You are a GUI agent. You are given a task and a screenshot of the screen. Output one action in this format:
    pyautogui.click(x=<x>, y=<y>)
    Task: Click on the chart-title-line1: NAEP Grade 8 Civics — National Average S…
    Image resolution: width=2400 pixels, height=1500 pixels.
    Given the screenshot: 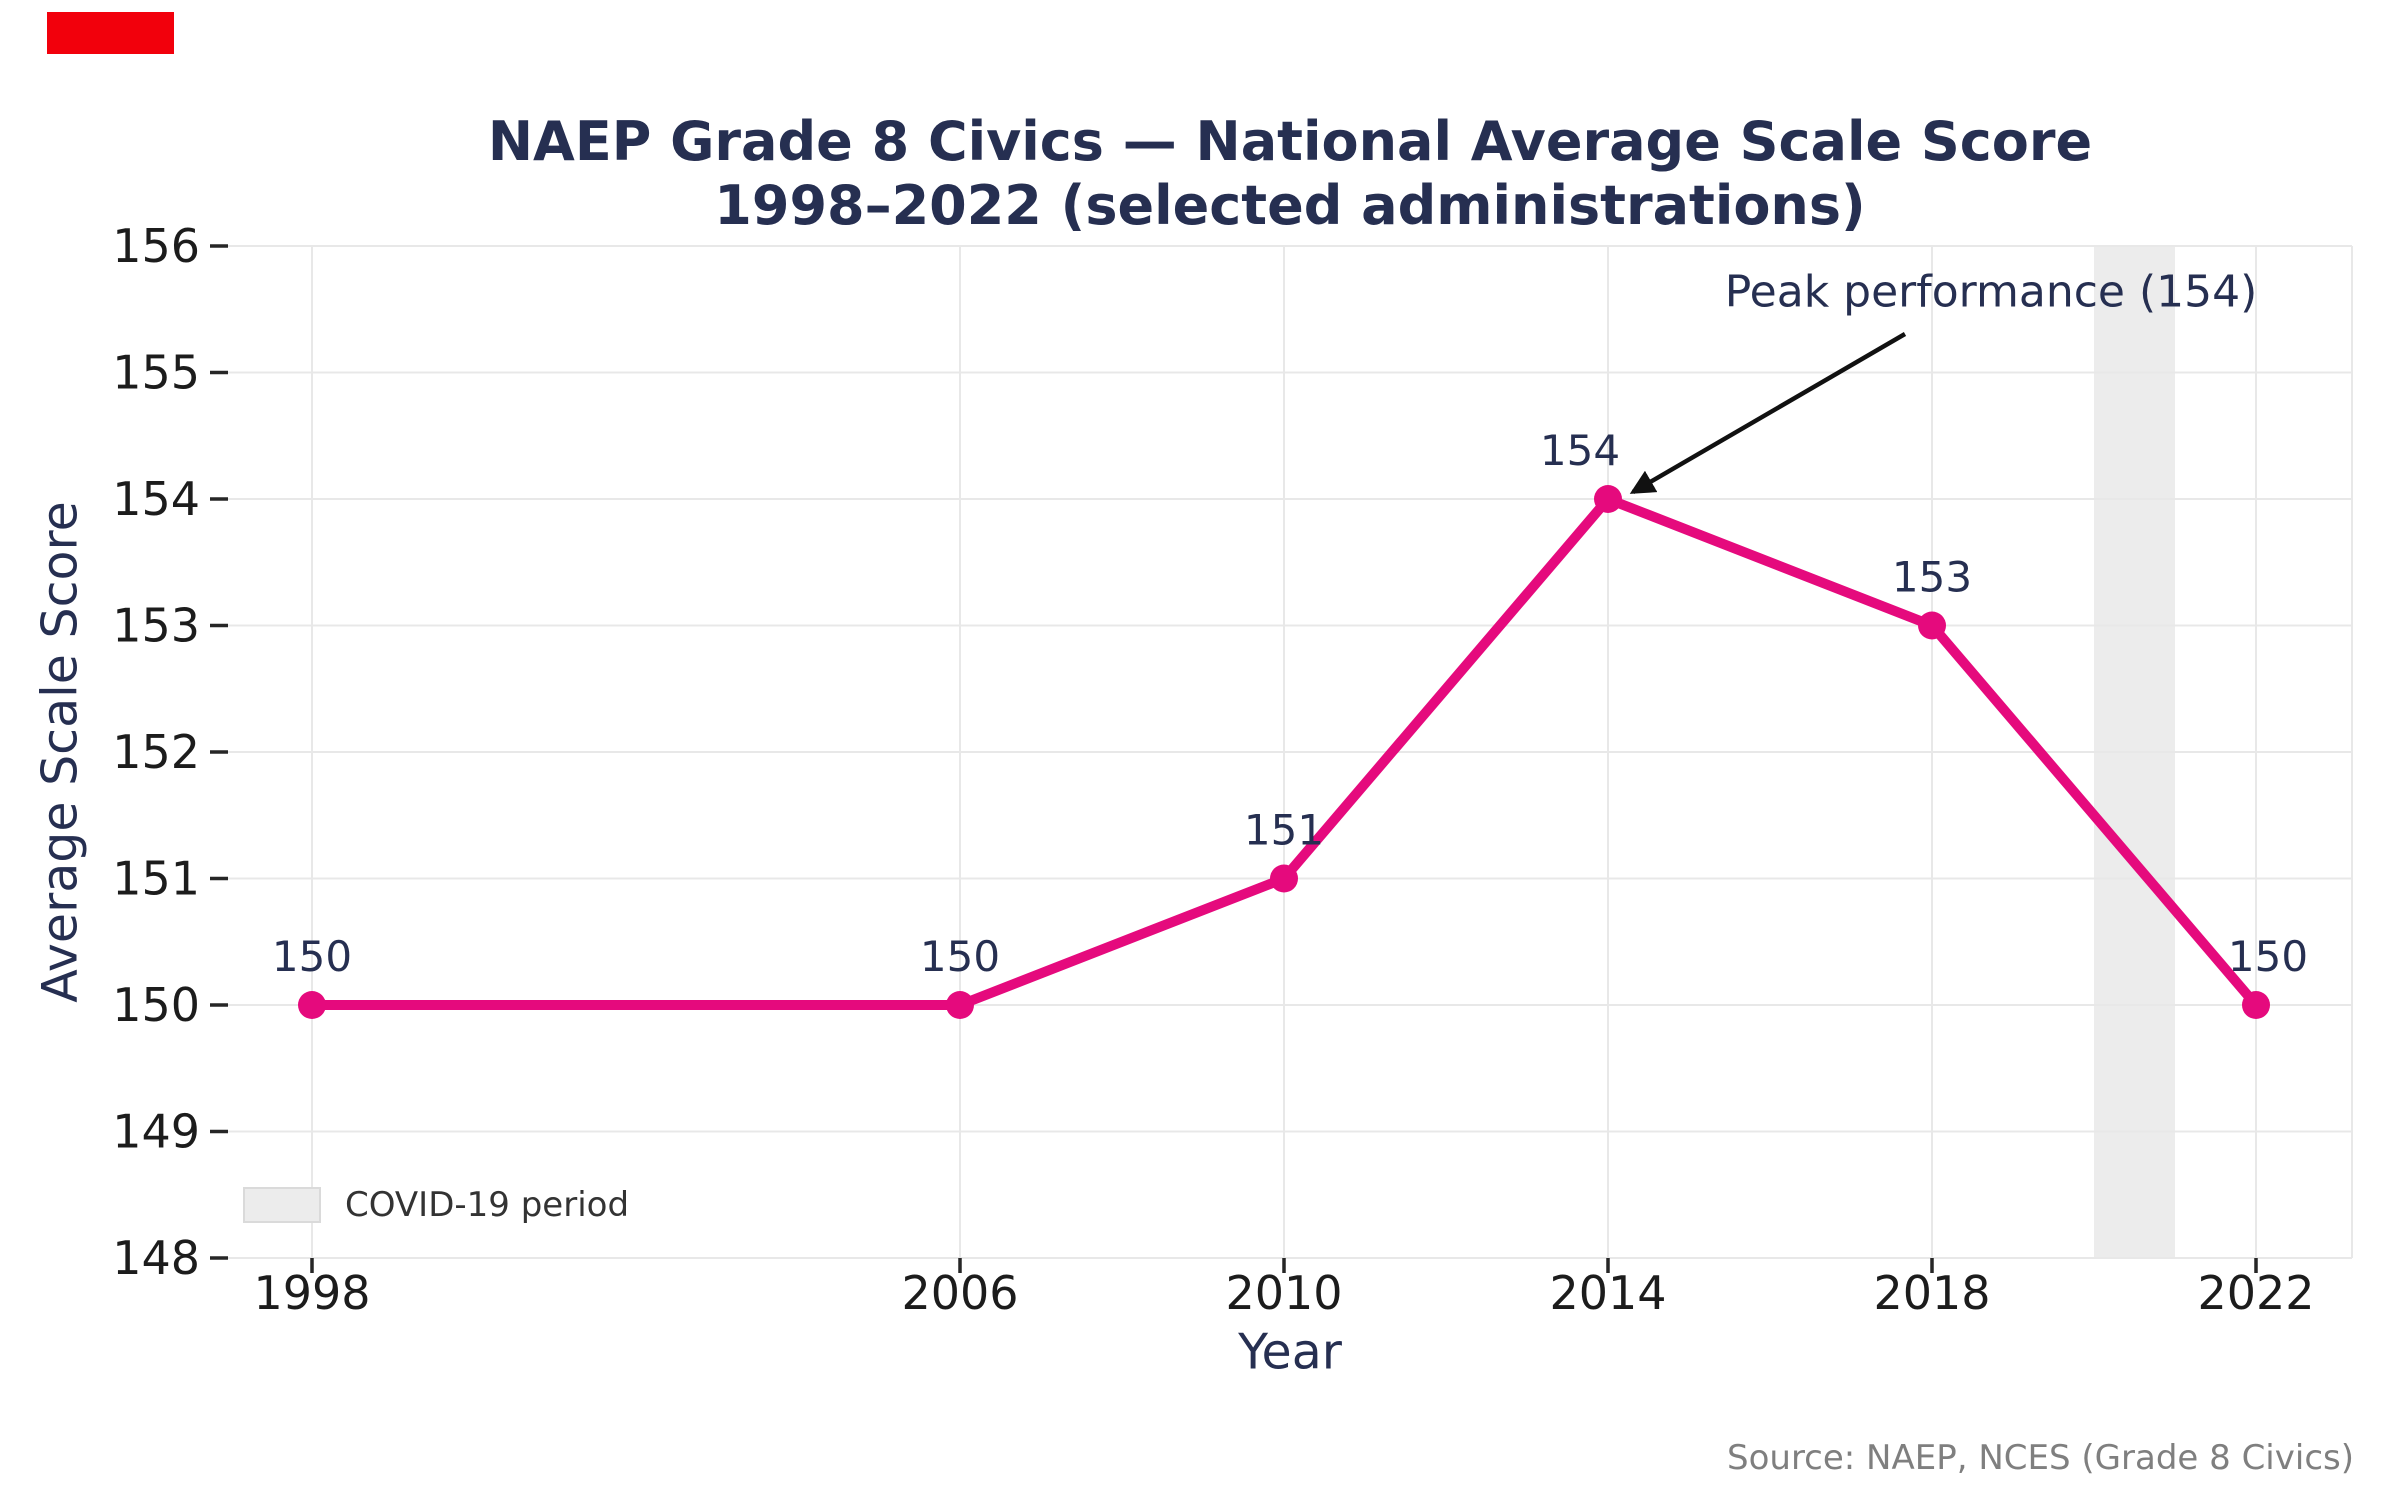 What is the action you would take?
    pyautogui.click(x=1290, y=141)
    